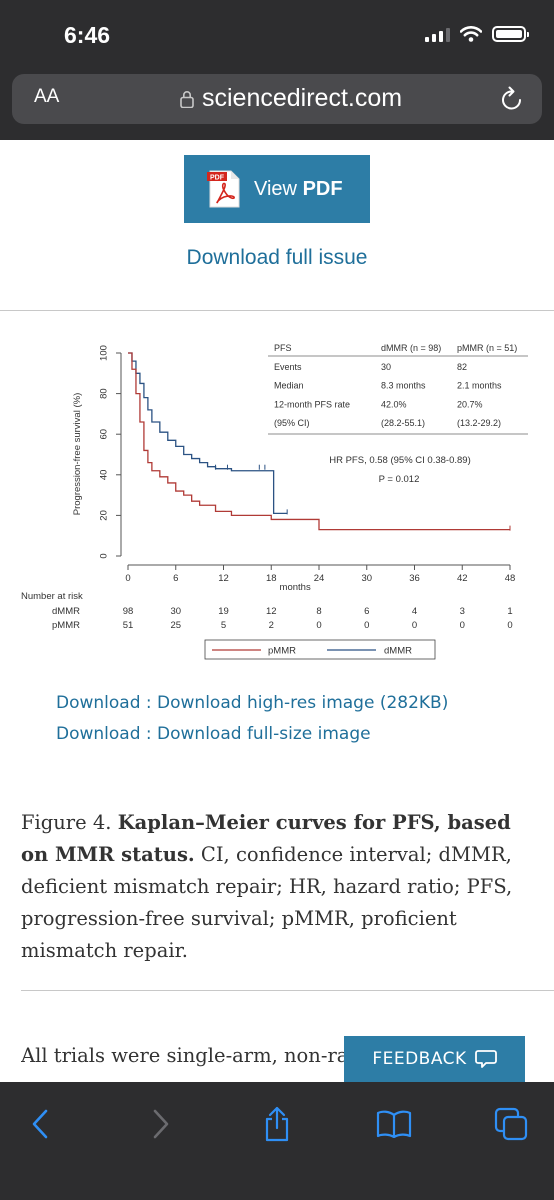 The image size is (554, 1200). I want to click on share-button, so click(277, 1124).